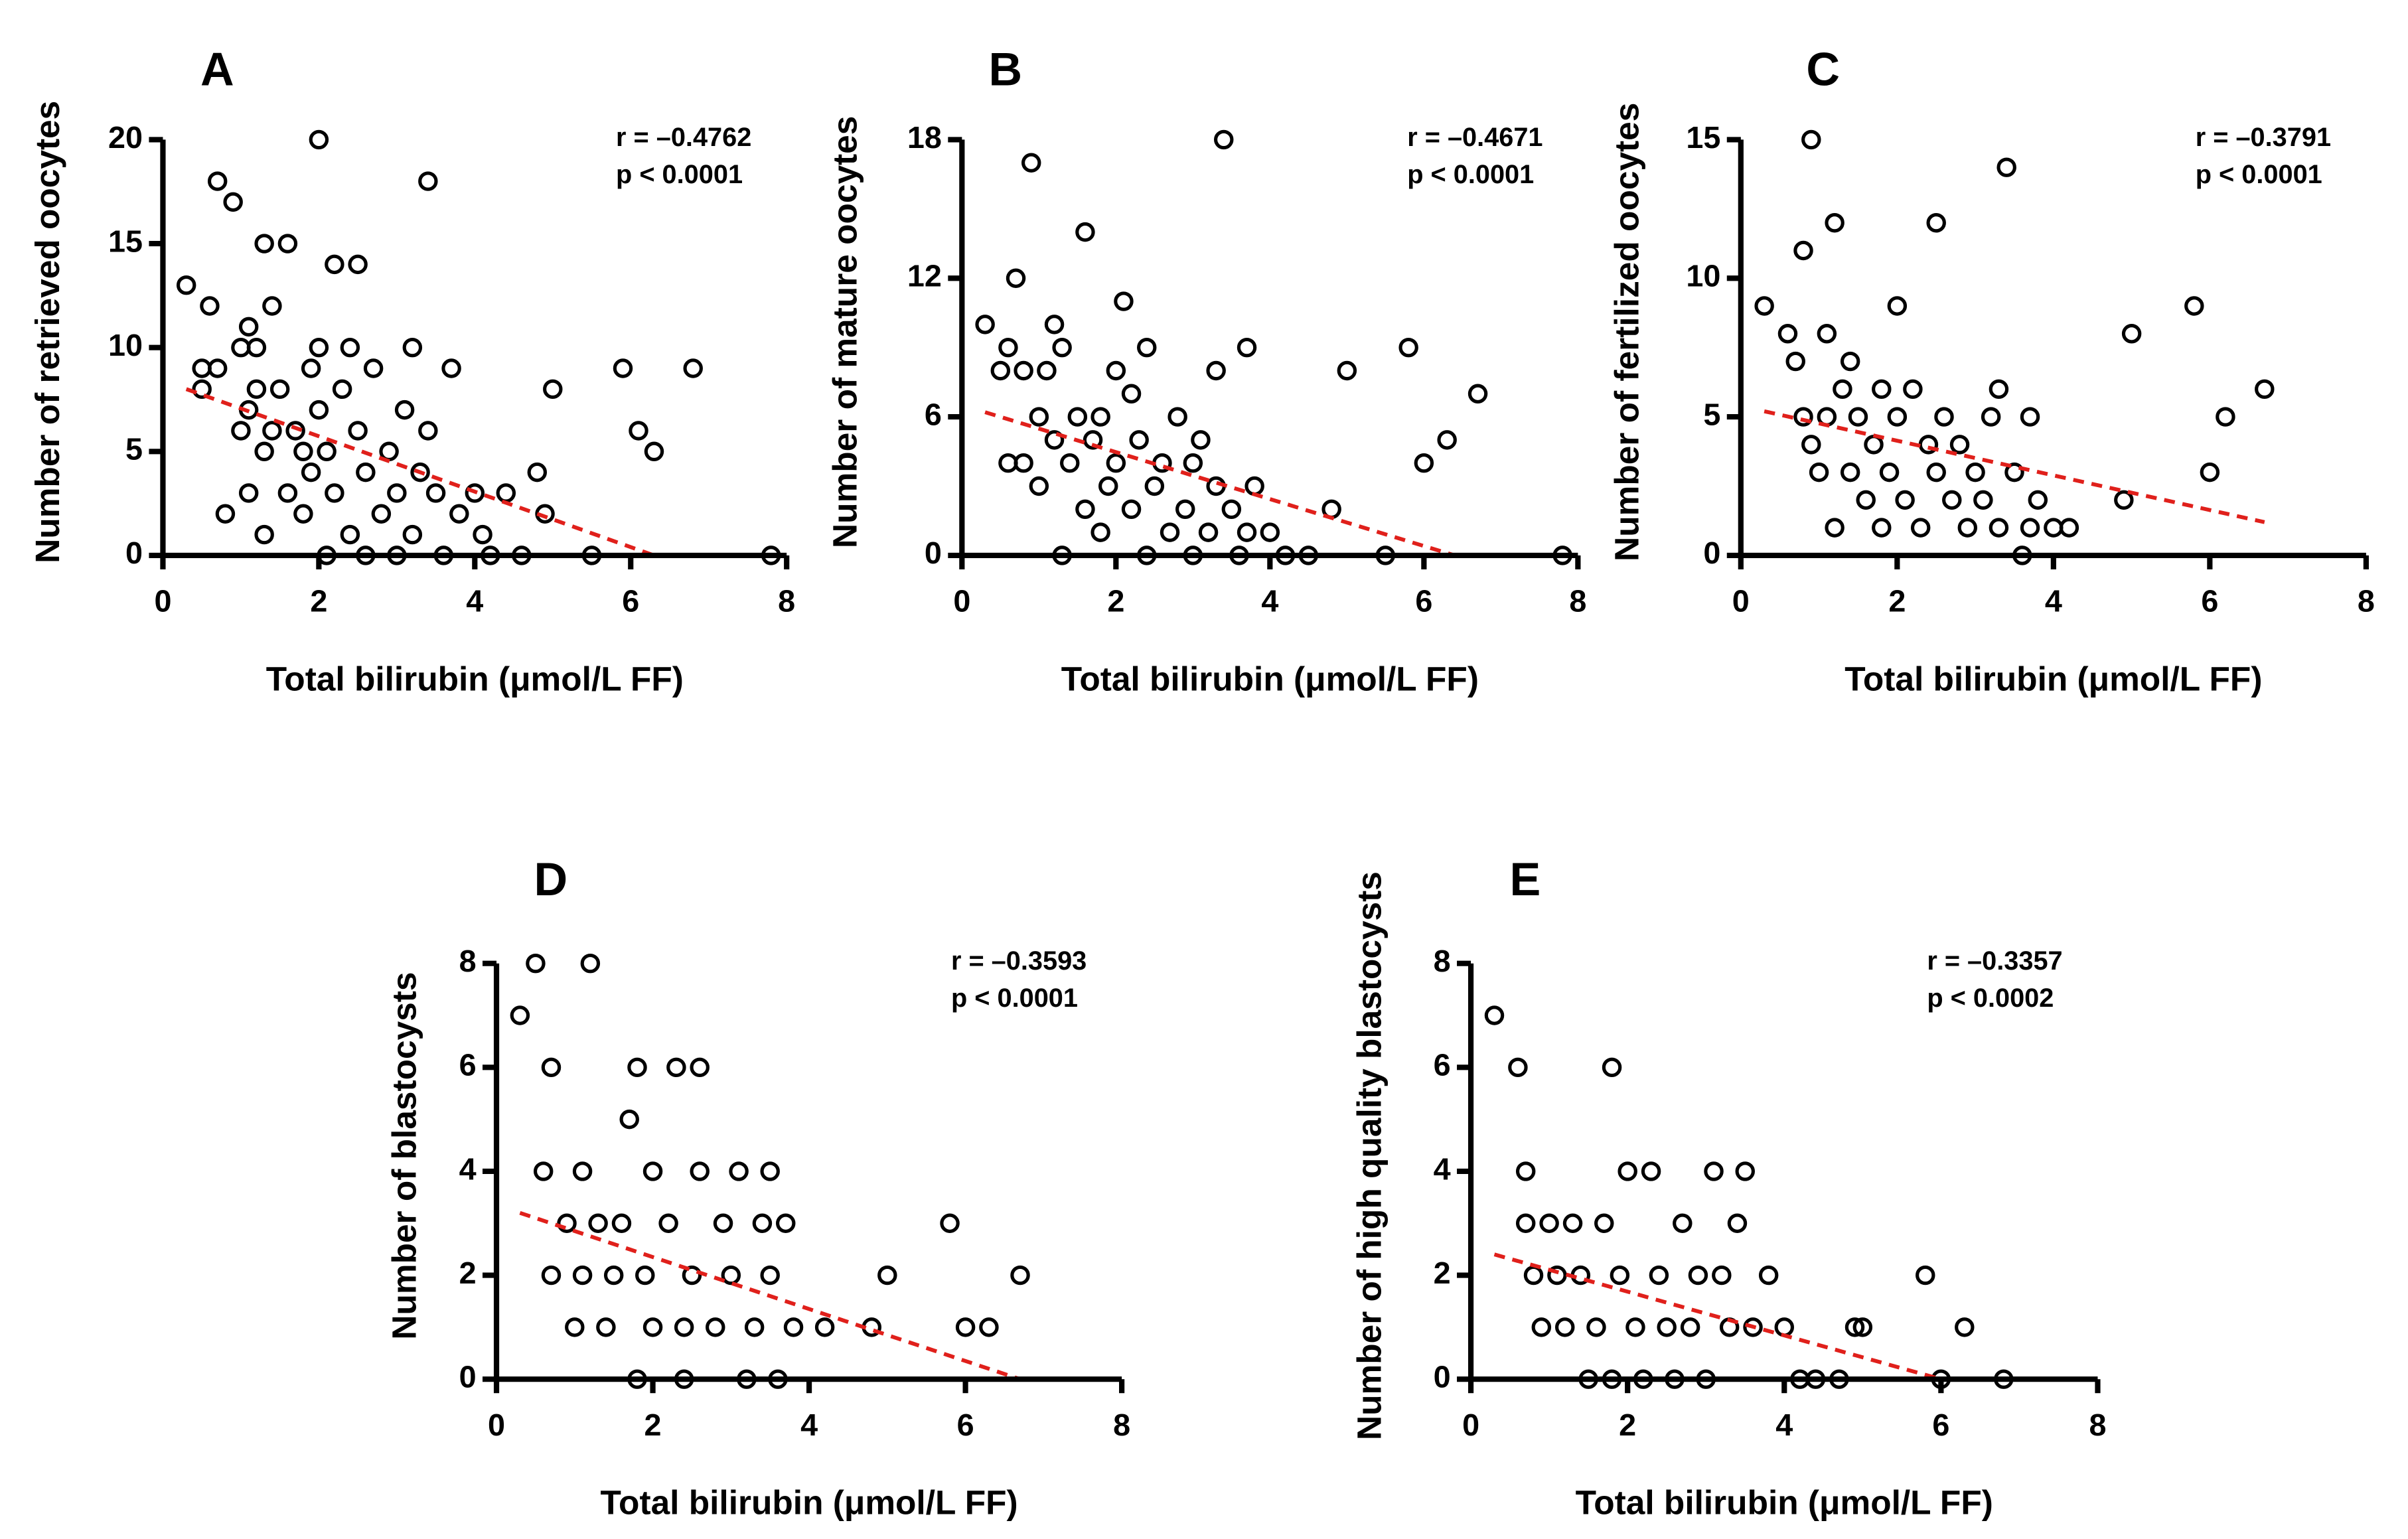 Image resolution: width=2408 pixels, height=1539 pixels. Describe the element at coordinates (844, 332) in the screenshot. I see `y-axis-label: Number of mature oocytes` at that location.